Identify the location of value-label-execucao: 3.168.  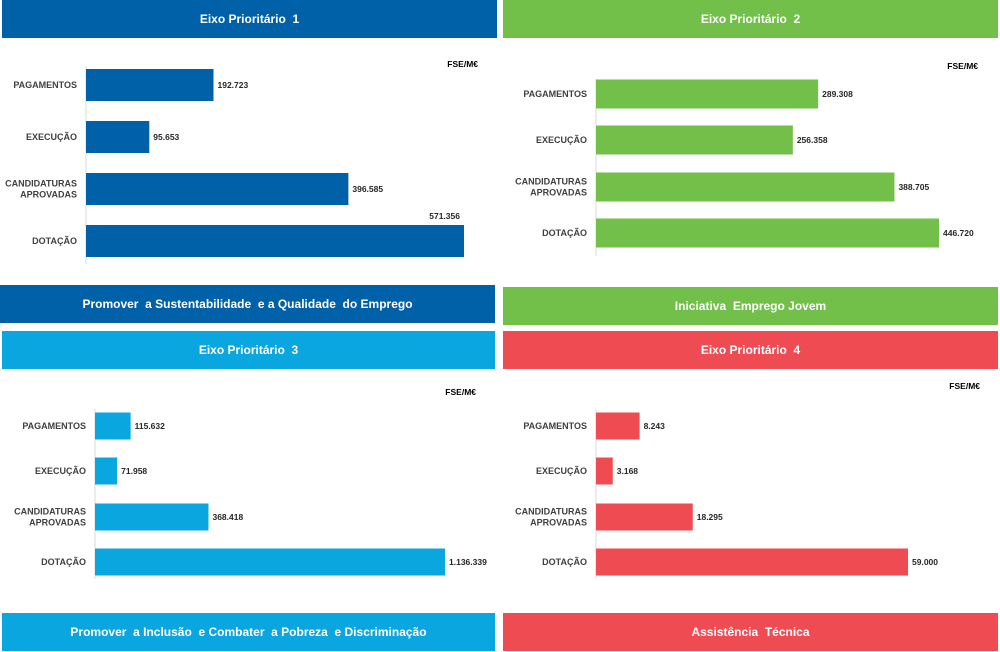
(628, 471).